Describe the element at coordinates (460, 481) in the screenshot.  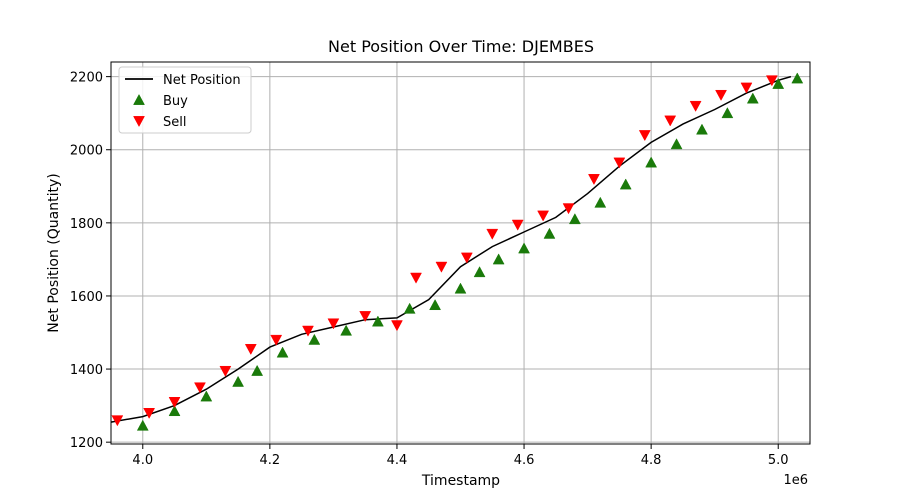
I see `x-axis-label: Timestamp` at that location.